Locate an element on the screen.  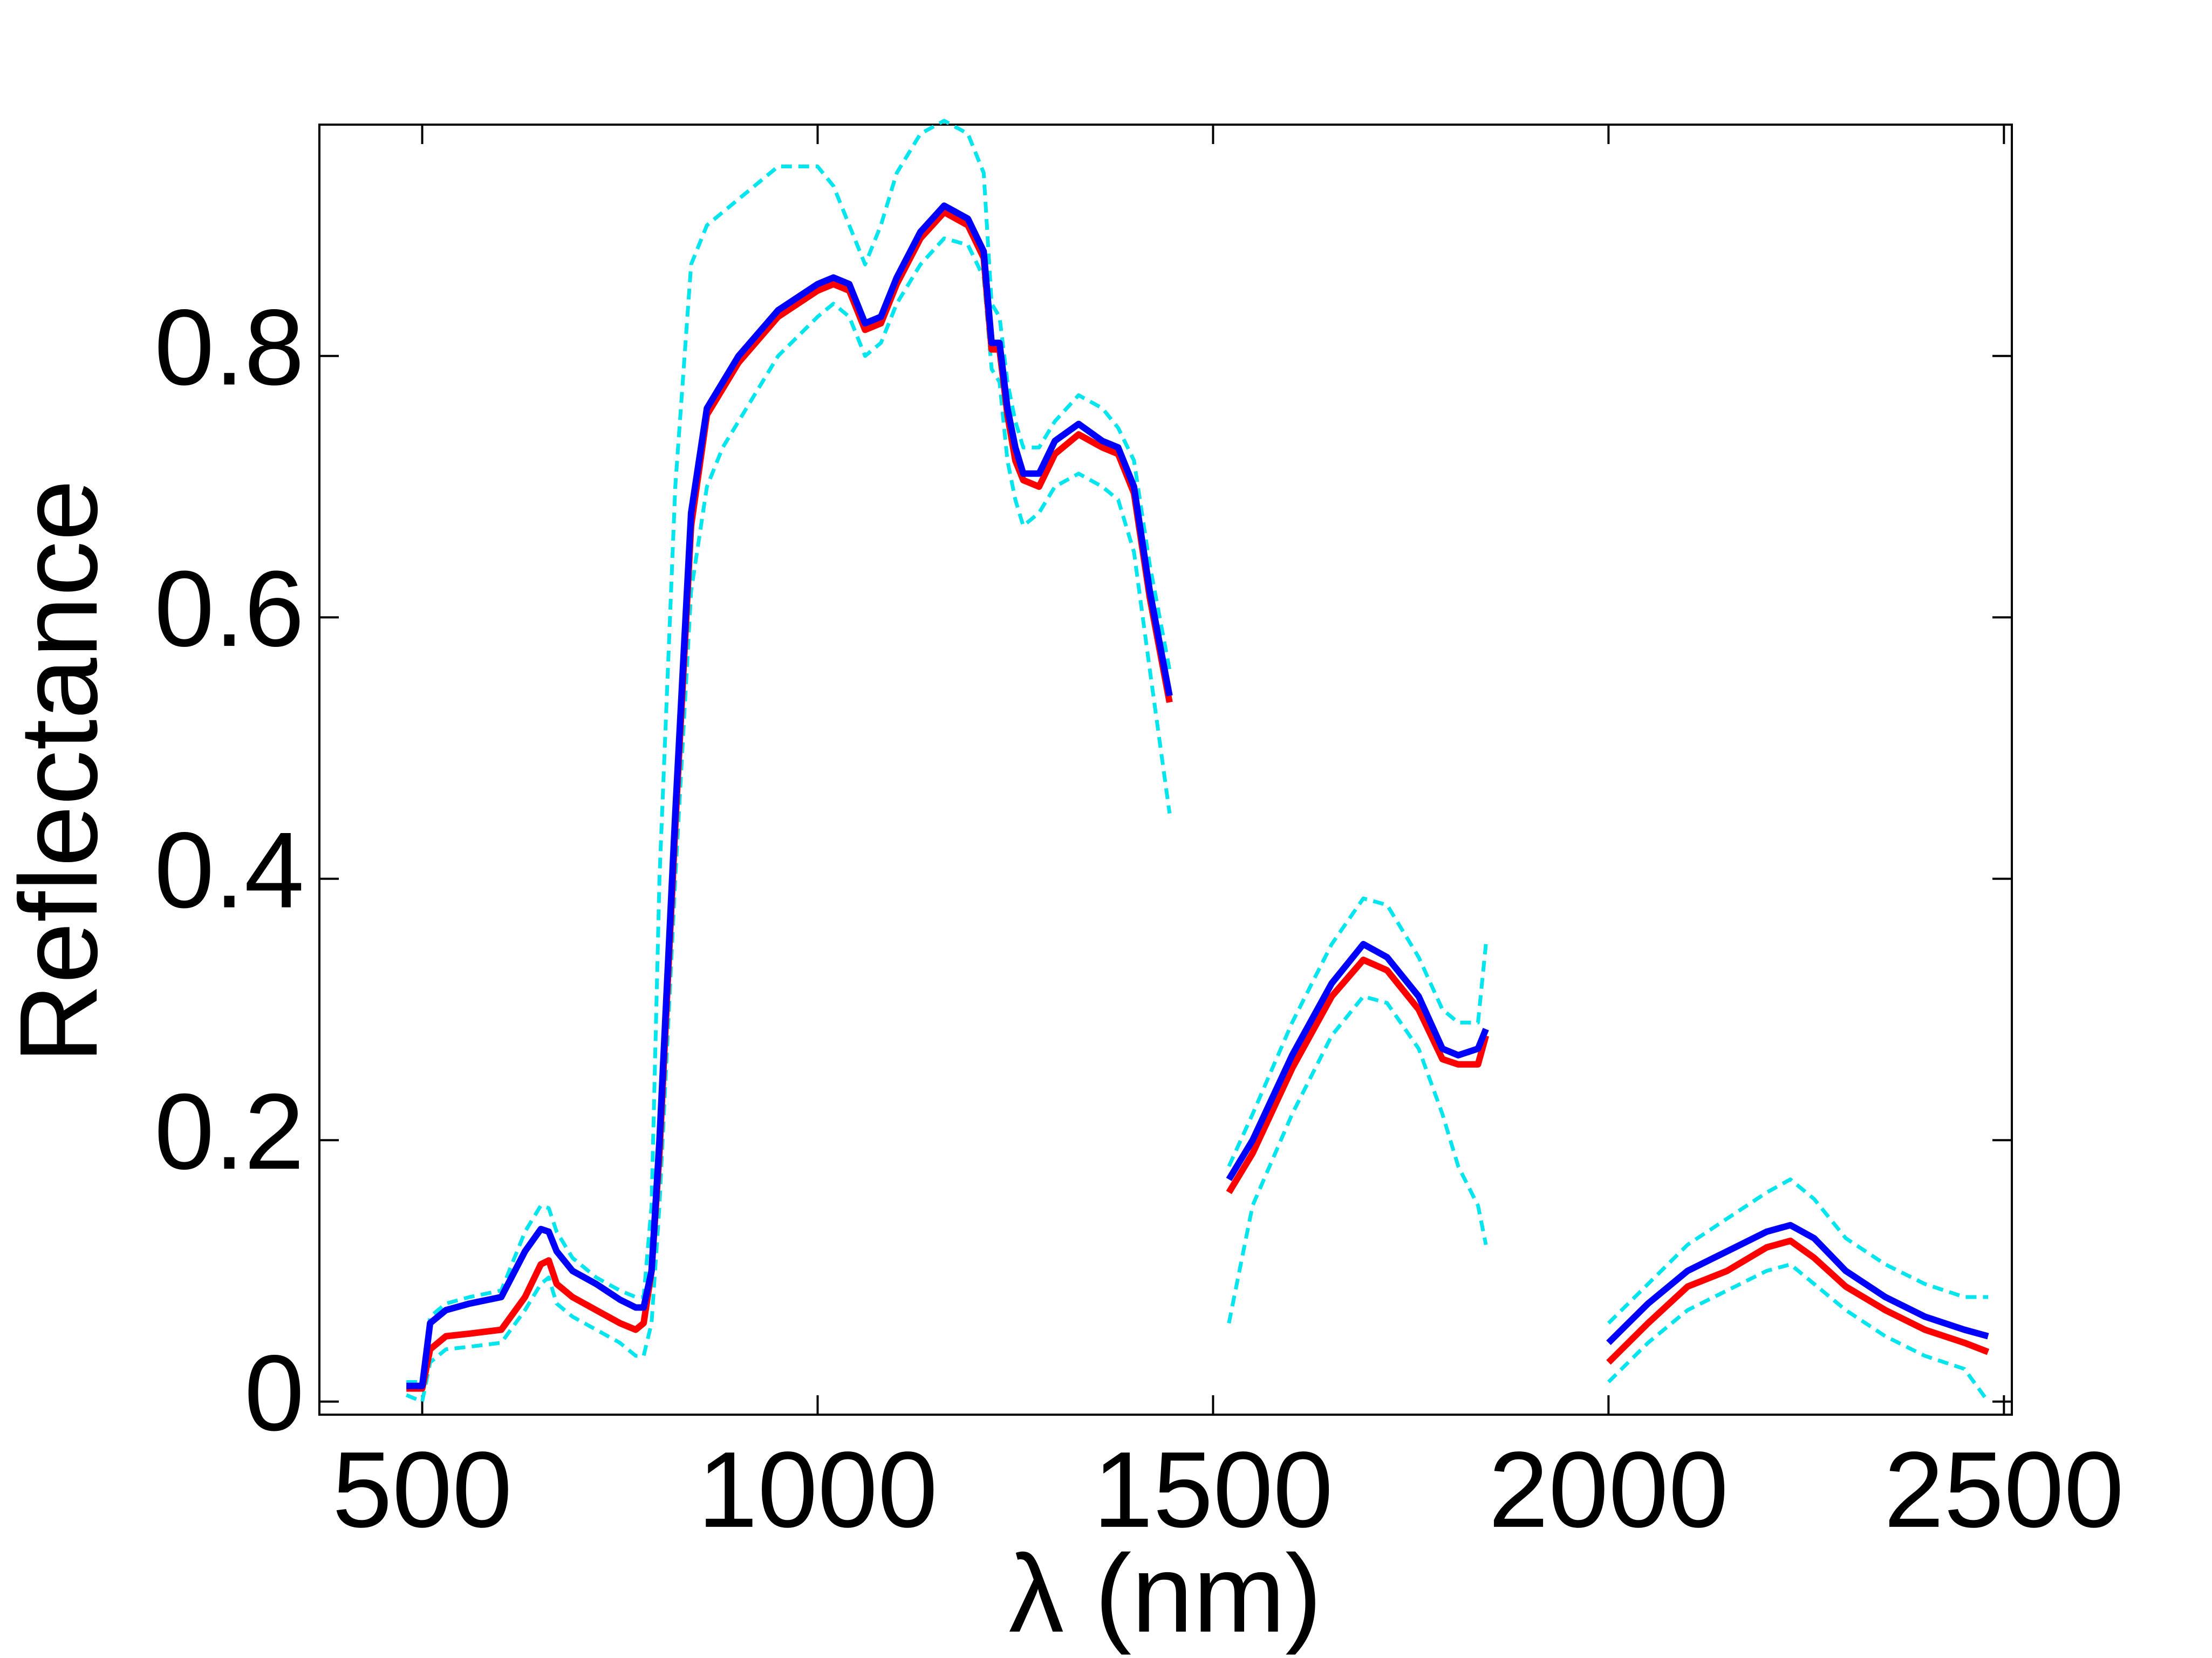
x-tick-label: 500 is located at coordinates (423, 1490).